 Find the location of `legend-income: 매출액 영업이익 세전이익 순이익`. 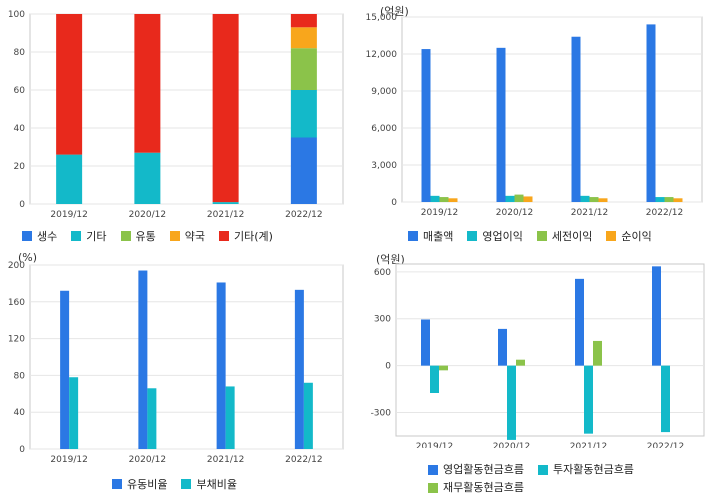

legend-income: 매출액 영업이익 세전이익 순이익 is located at coordinates (537, 236).